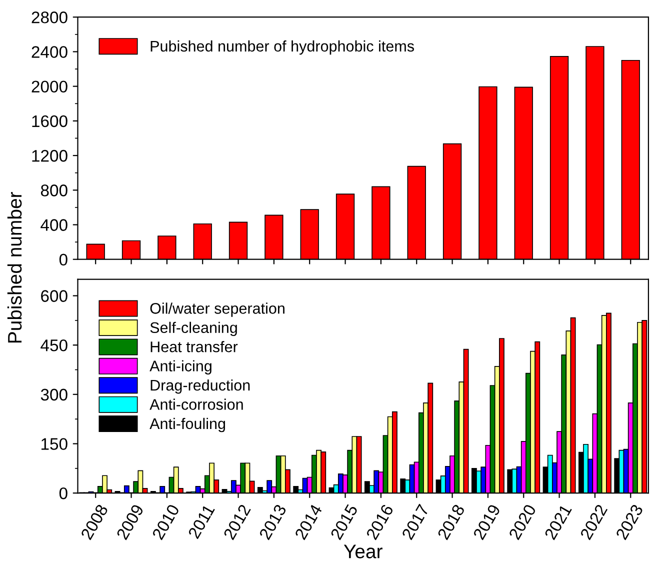 This screenshot has height=570, width=659. I want to click on y-tick-label: 1200, so click(50, 156).